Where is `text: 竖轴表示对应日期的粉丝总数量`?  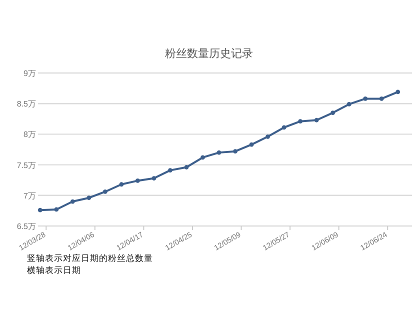 text: 竖轴表示对应日期的粉丝总数量 is located at coordinates (90, 258).